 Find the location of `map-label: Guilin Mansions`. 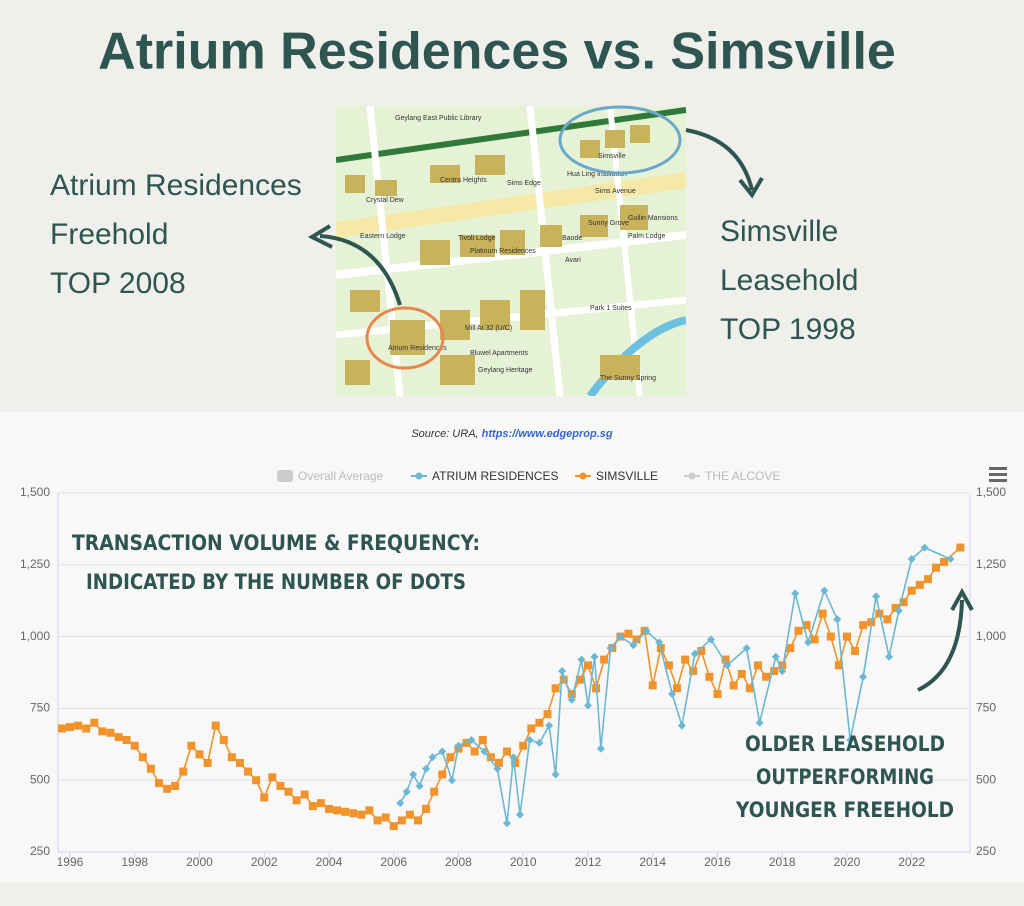

map-label: Guilin Mansions is located at coordinates (653, 218).